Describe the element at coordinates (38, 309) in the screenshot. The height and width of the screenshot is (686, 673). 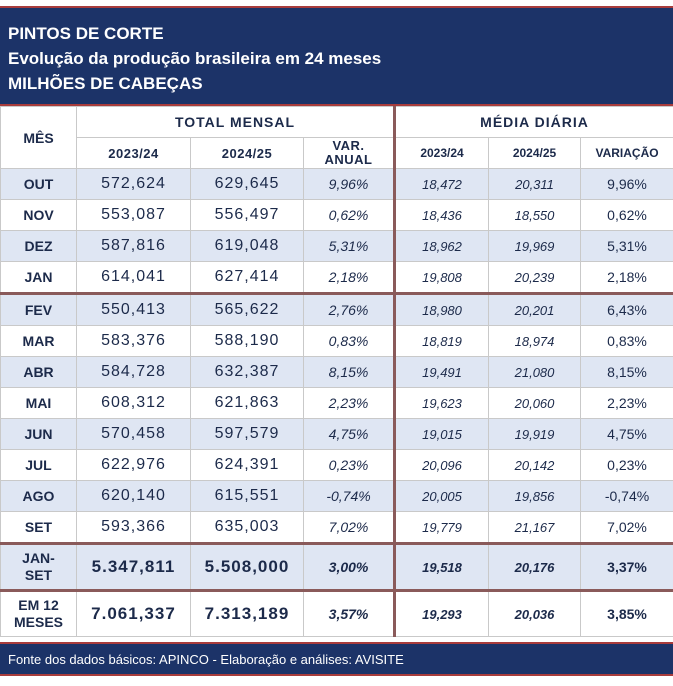
I see `month-cell: FEV` at that location.